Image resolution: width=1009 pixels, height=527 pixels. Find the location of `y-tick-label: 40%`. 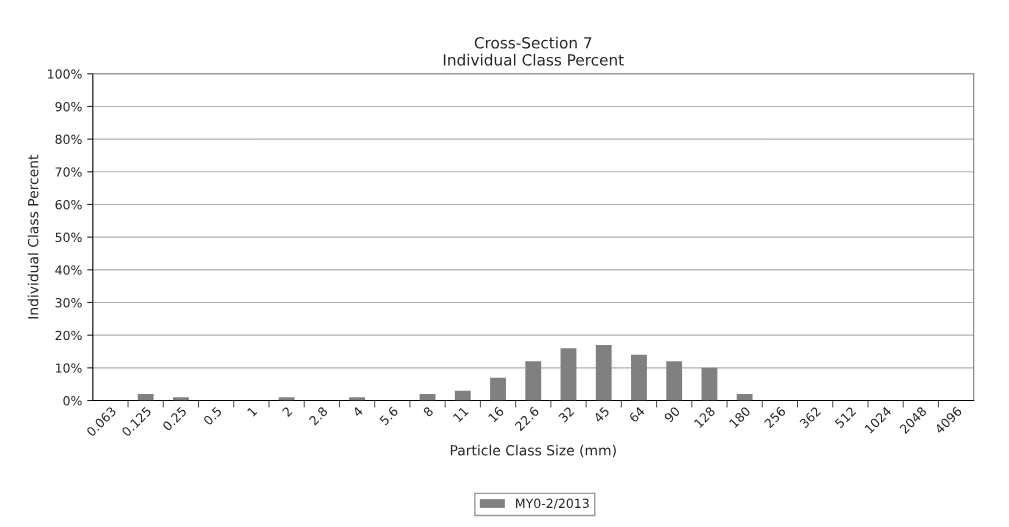

y-tick-label: 40% is located at coordinates (68, 270).